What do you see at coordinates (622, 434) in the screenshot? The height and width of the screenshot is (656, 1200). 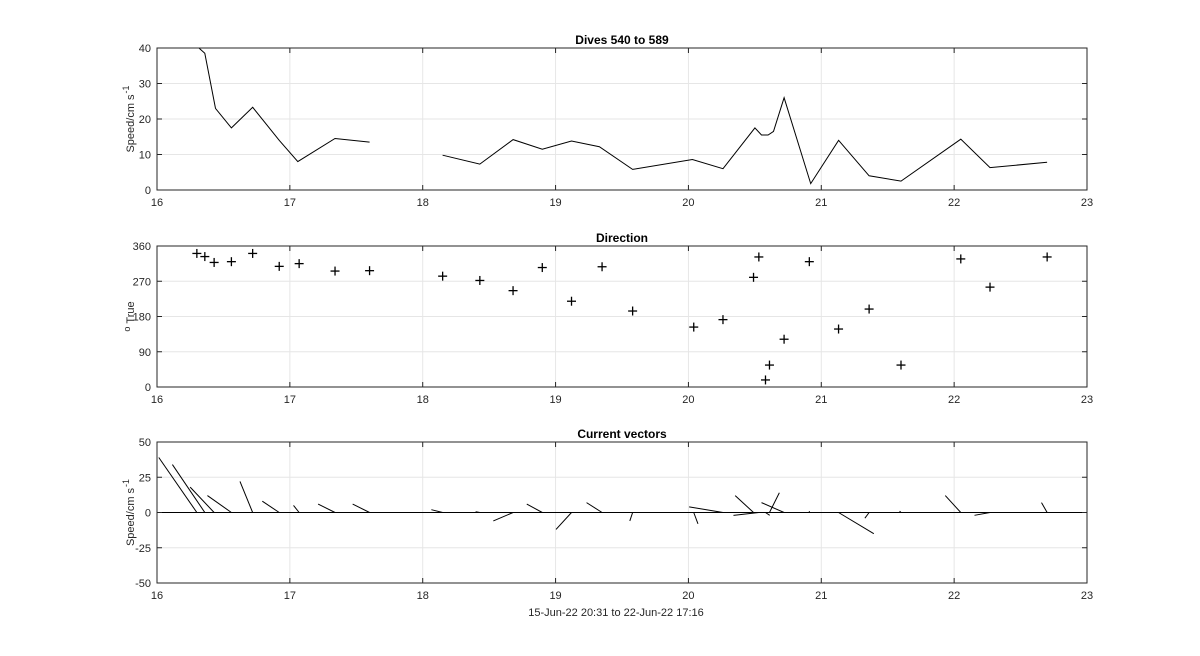 I see `chart-title: Current vectors` at bounding box center [622, 434].